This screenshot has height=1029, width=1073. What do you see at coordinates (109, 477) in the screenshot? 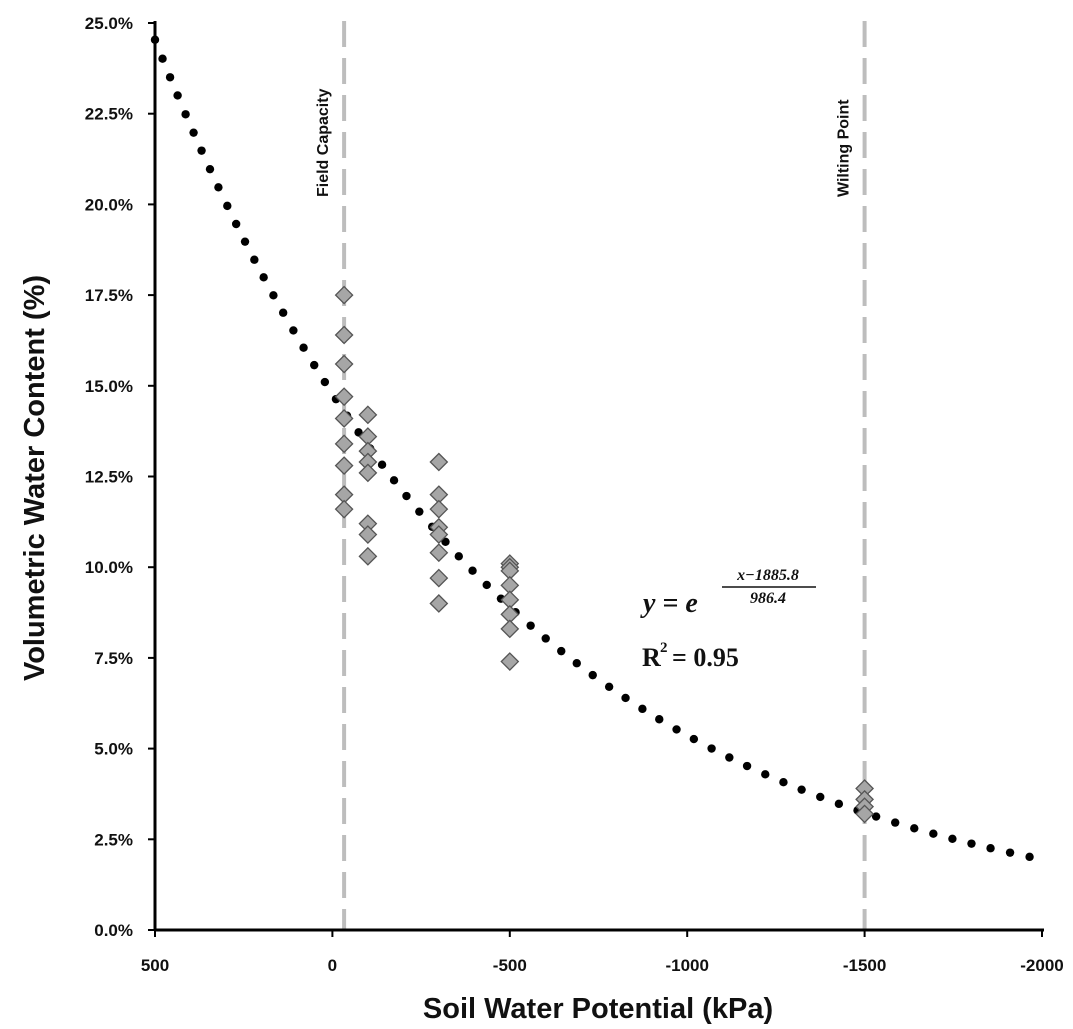
I see `y-tick-label: 12.5%` at bounding box center [109, 477].